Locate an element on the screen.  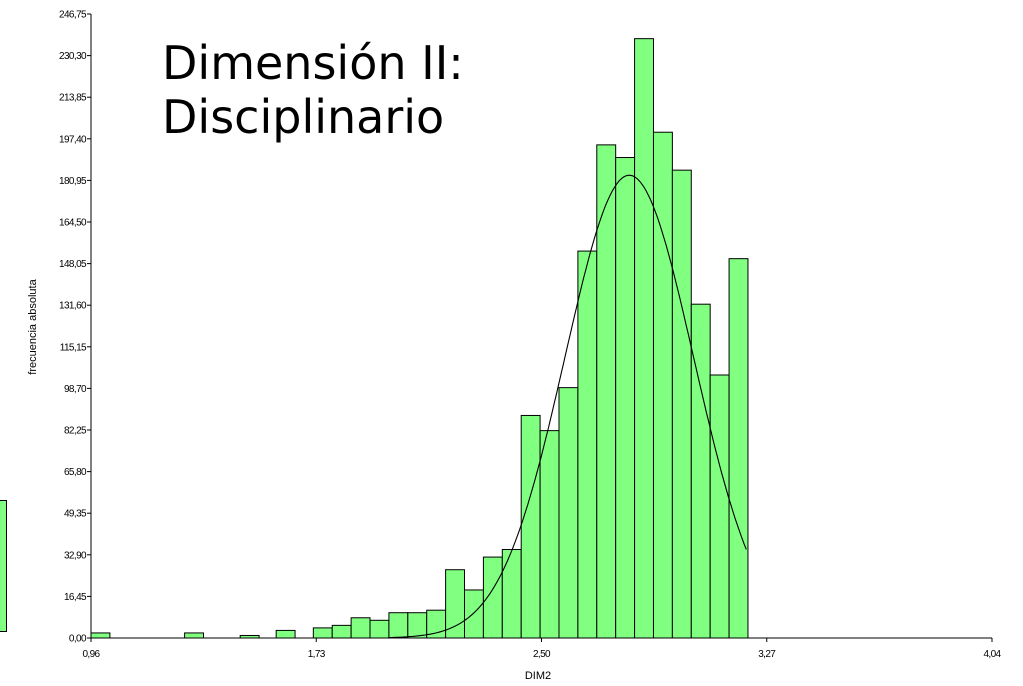
x-tick-label: 4,04 is located at coordinates (992, 654).